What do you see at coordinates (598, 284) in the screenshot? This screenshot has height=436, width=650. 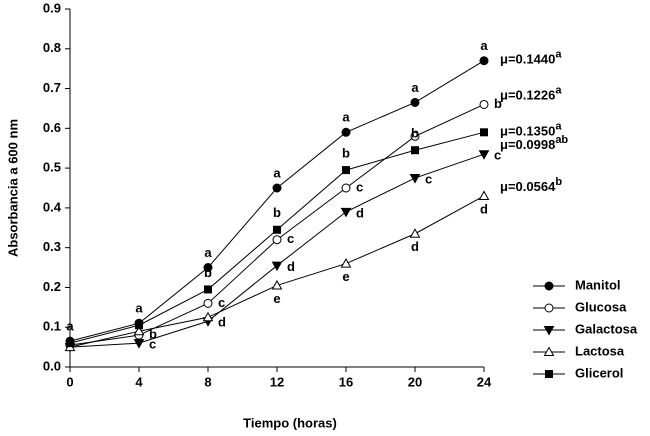 I see `legend-label: Manitol` at bounding box center [598, 284].